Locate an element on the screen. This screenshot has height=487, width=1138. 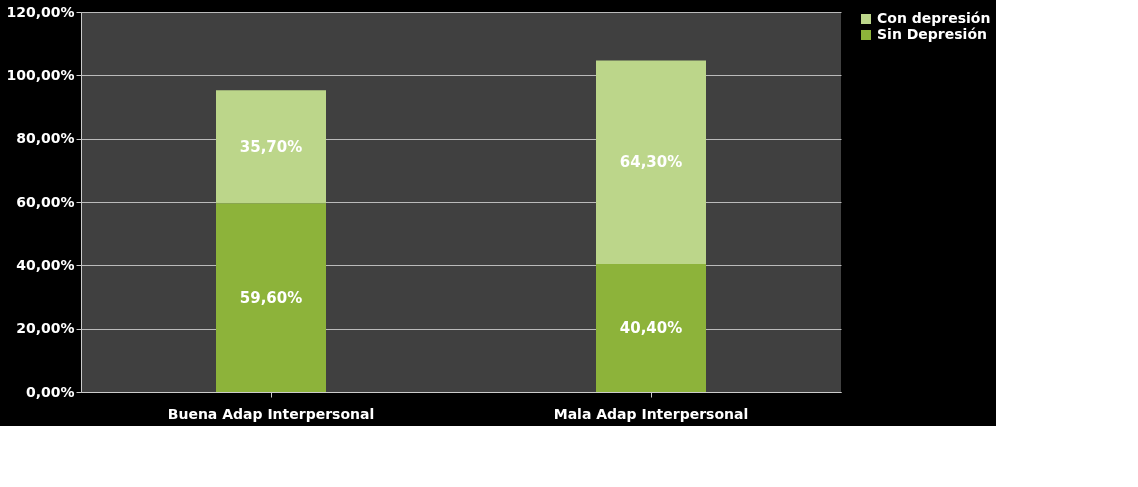
y-tick-label: 0,00% is located at coordinates (50, 391).